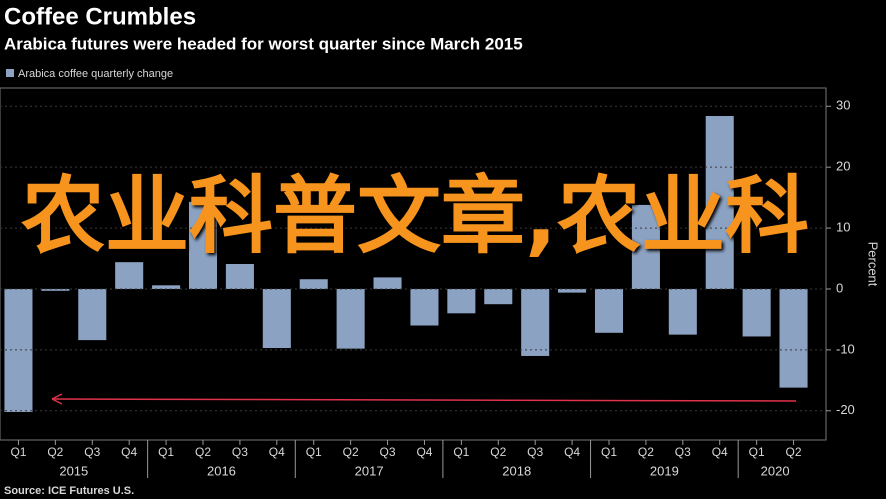 This screenshot has height=499, width=886. What do you see at coordinates (69, 491) in the screenshot?
I see `source: Source: ICE Futures U.S.` at bounding box center [69, 491].